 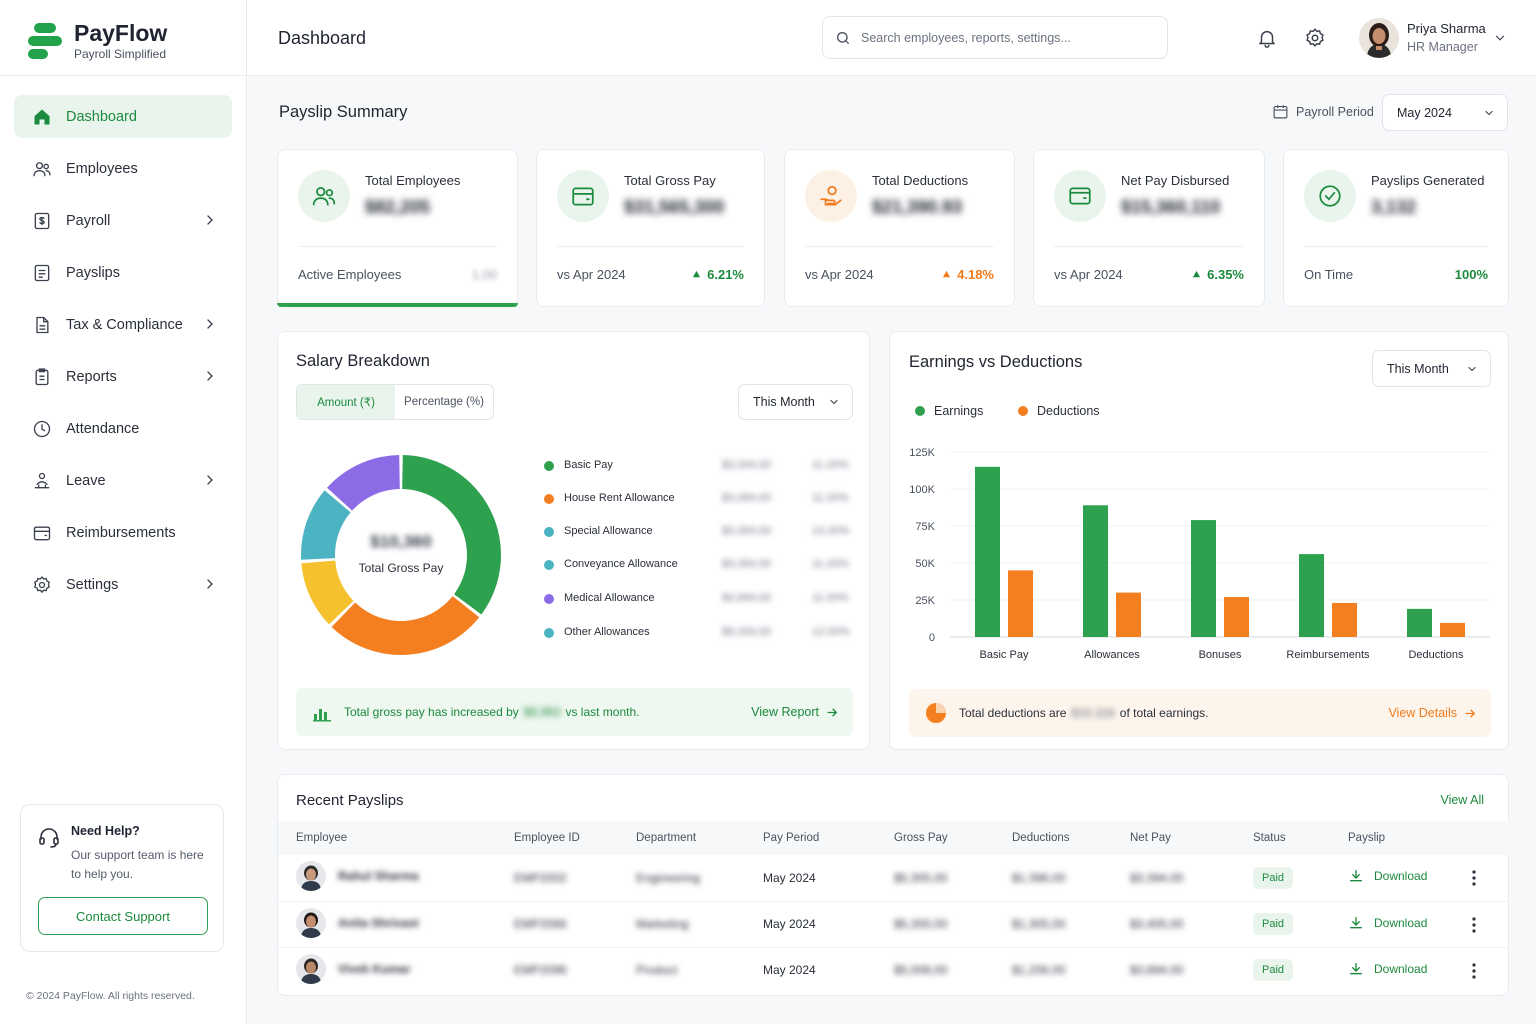 What do you see at coordinates (397, 305) in the screenshot?
I see `active-indicator` at bounding box center [397, 305].